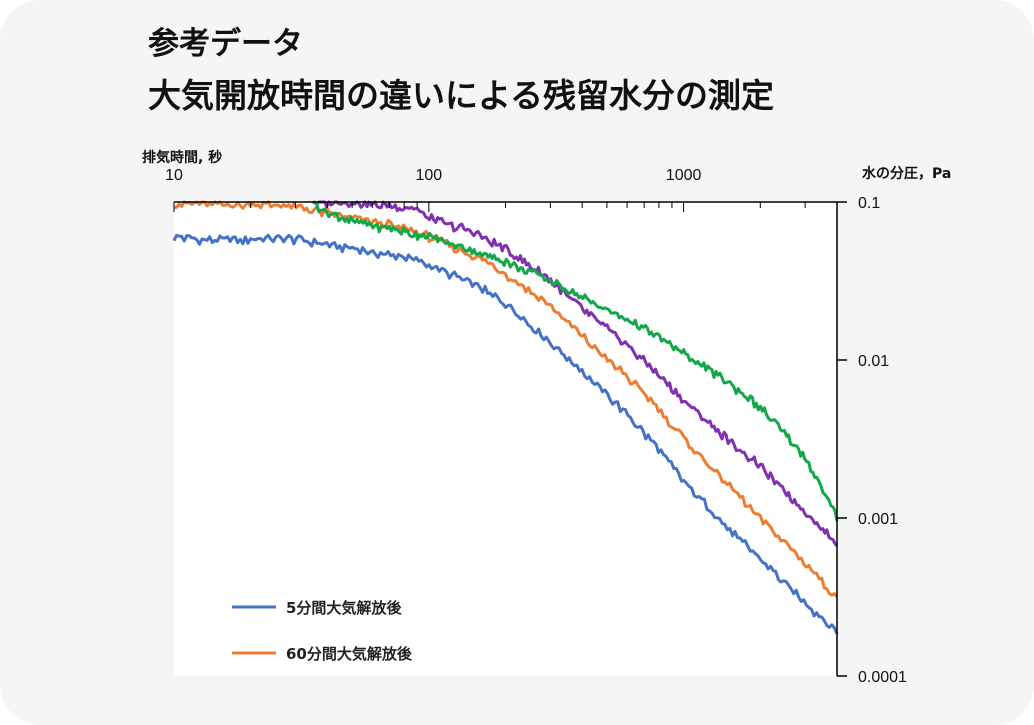 This screenshot has width=1034, height=725. Describe the element at coordinates (882, 677) in the screenshot. I see `y-tick-label: 0.0001` at that location.